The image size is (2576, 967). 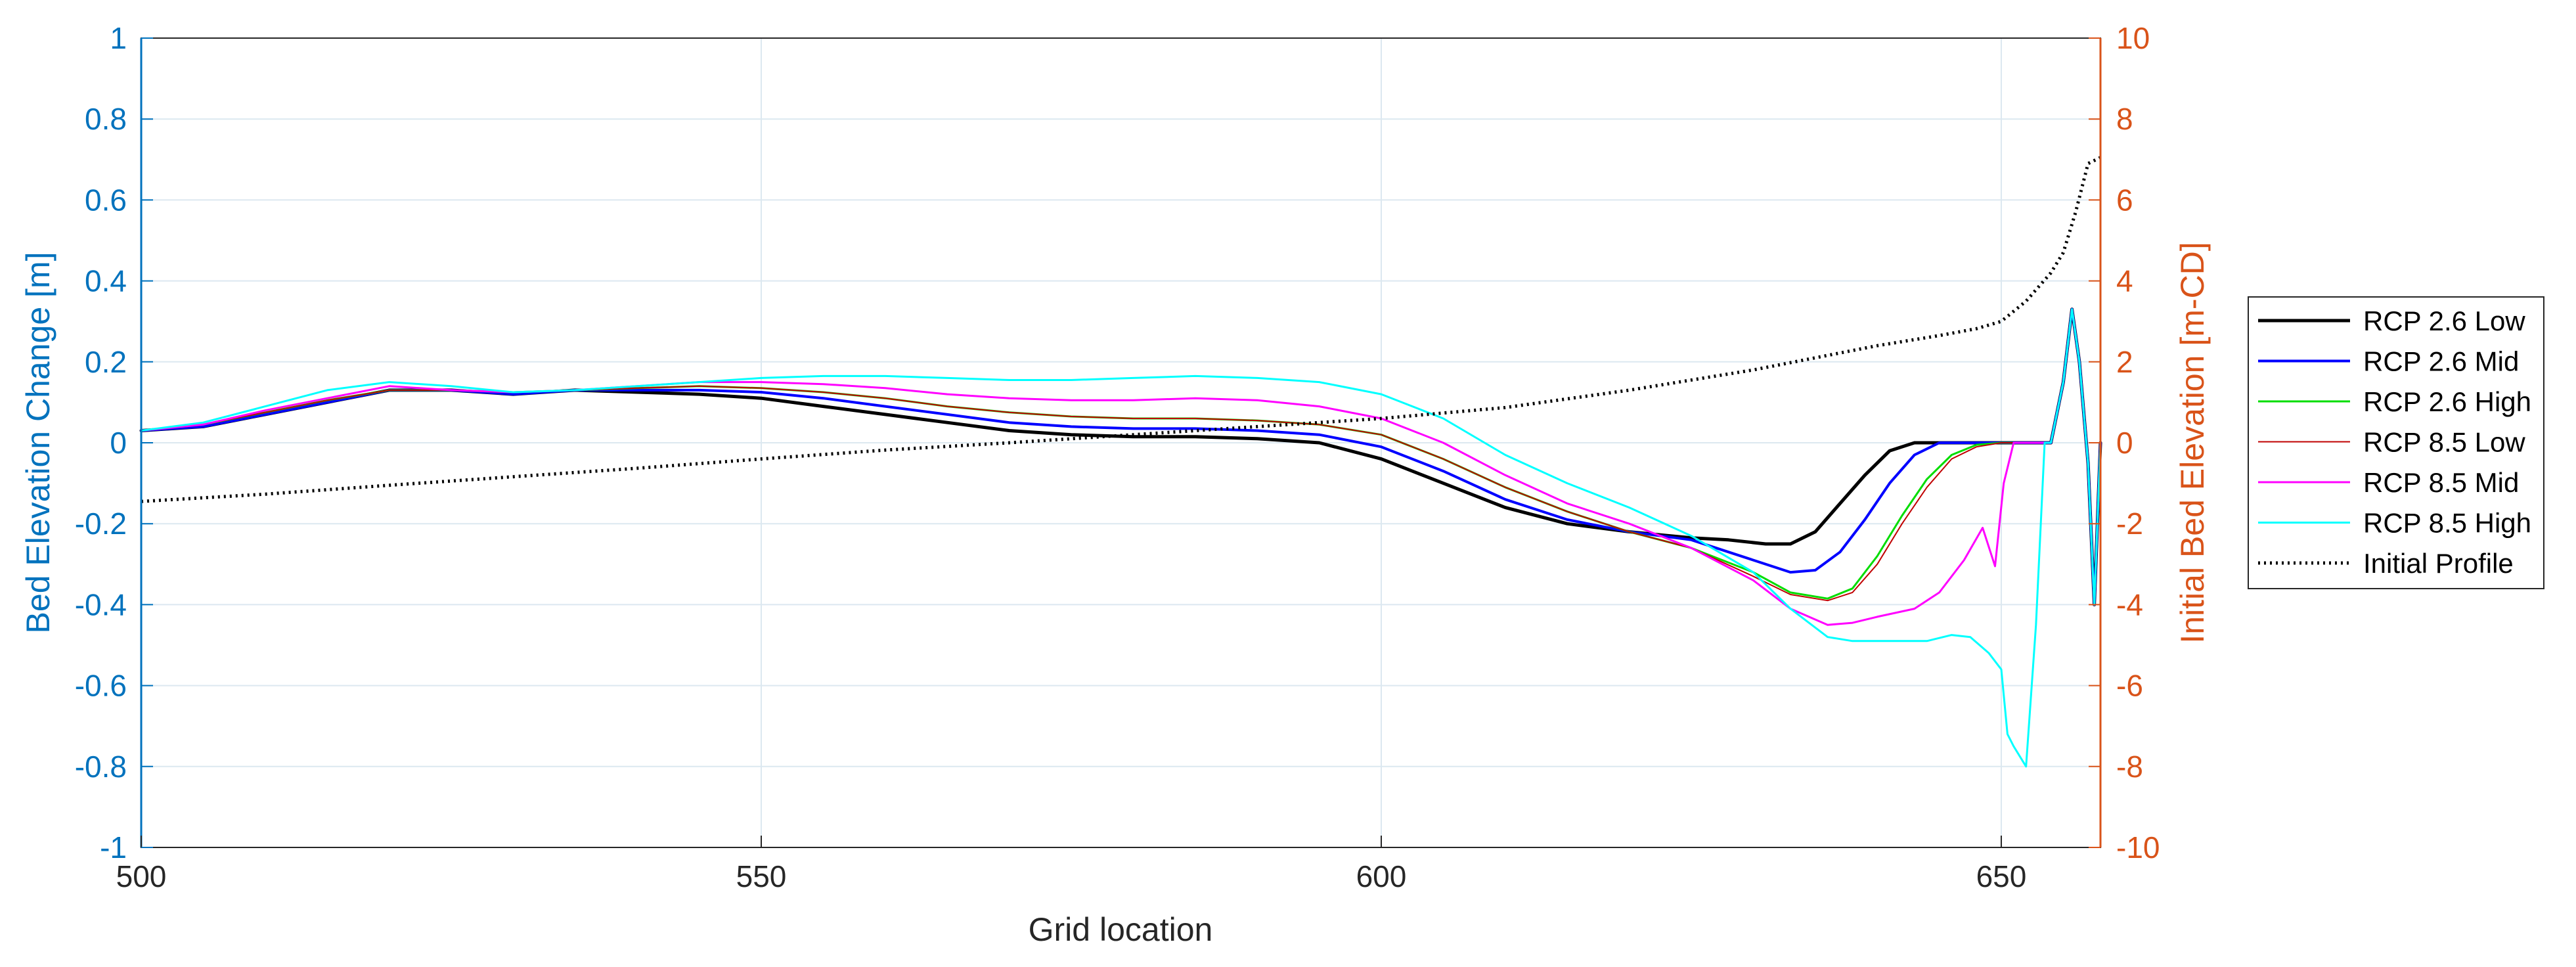 What do you see at coordinates (2447, 401) in the screenshot?
I see `legend-label-rcp-2-6-high: RCP 2.6 High` at bounding box center [2447, 401].